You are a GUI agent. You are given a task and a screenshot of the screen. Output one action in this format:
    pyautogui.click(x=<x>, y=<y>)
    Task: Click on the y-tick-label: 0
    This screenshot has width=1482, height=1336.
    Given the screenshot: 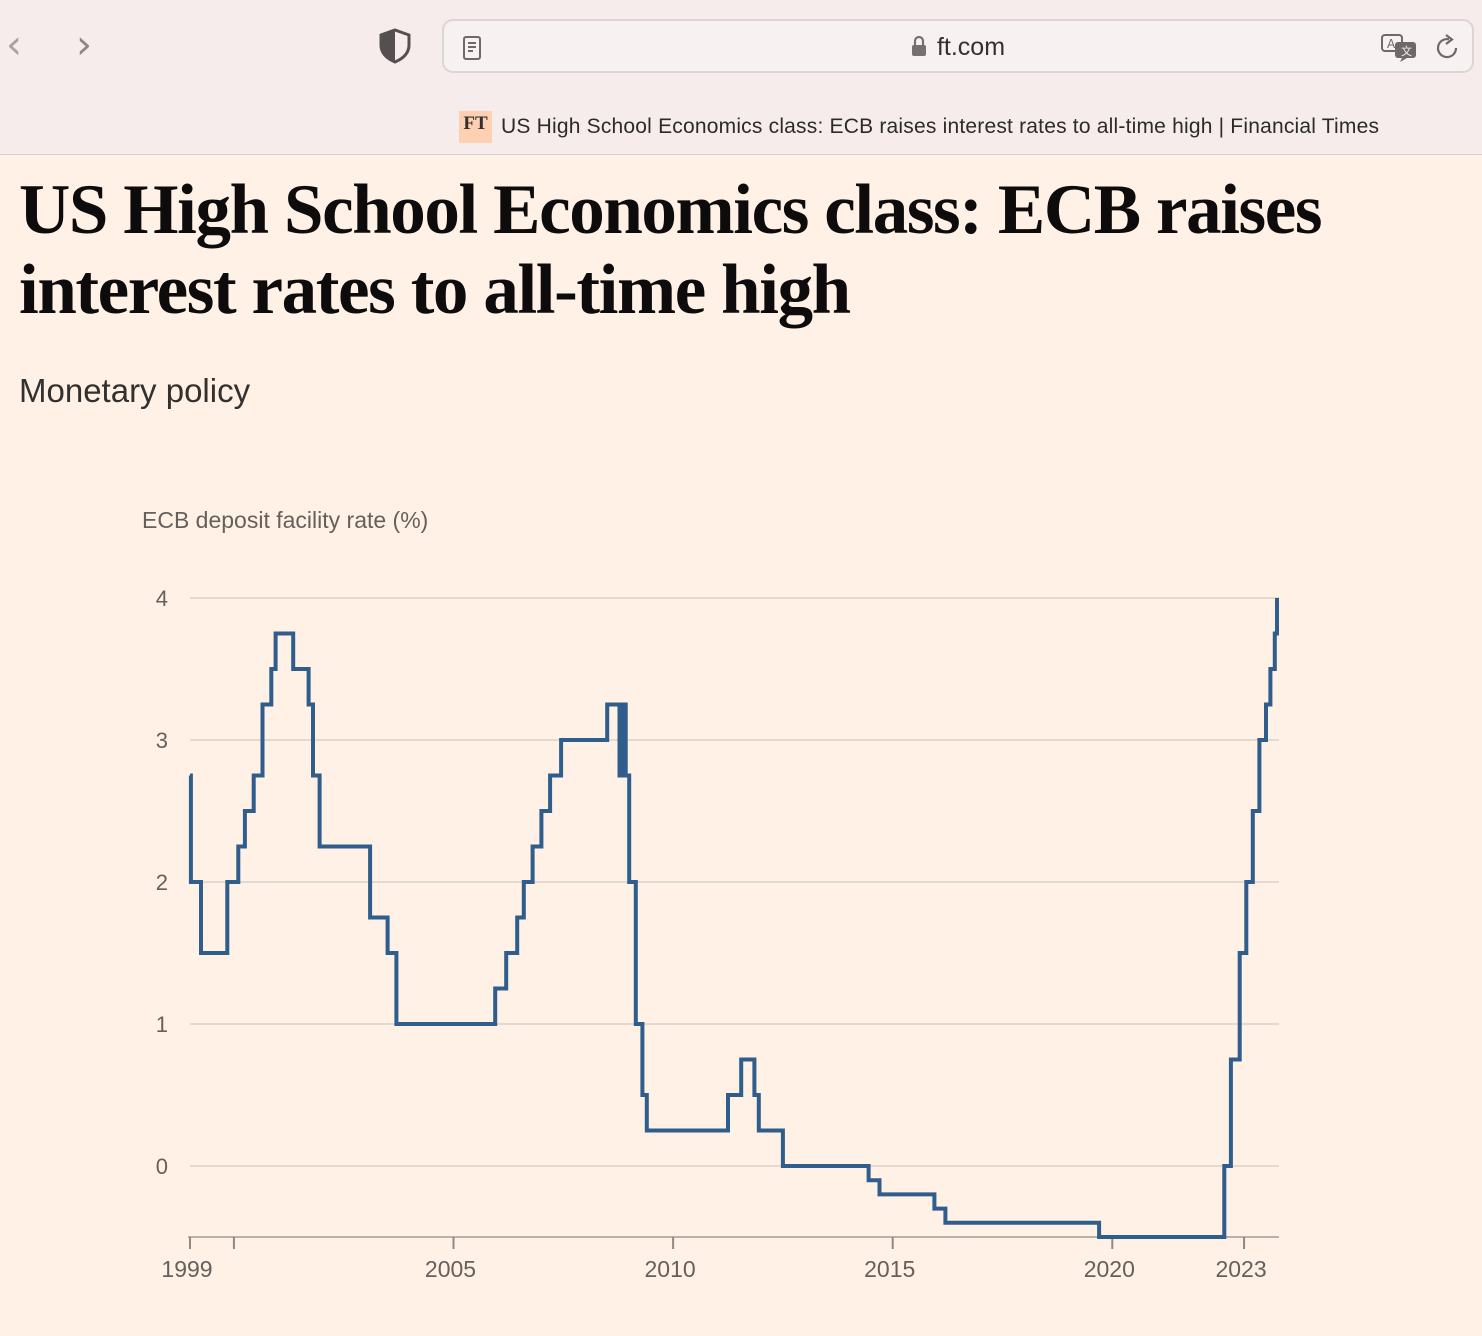 What is the action you would take?
    pyautogui.click(x=162, y=1166)
    